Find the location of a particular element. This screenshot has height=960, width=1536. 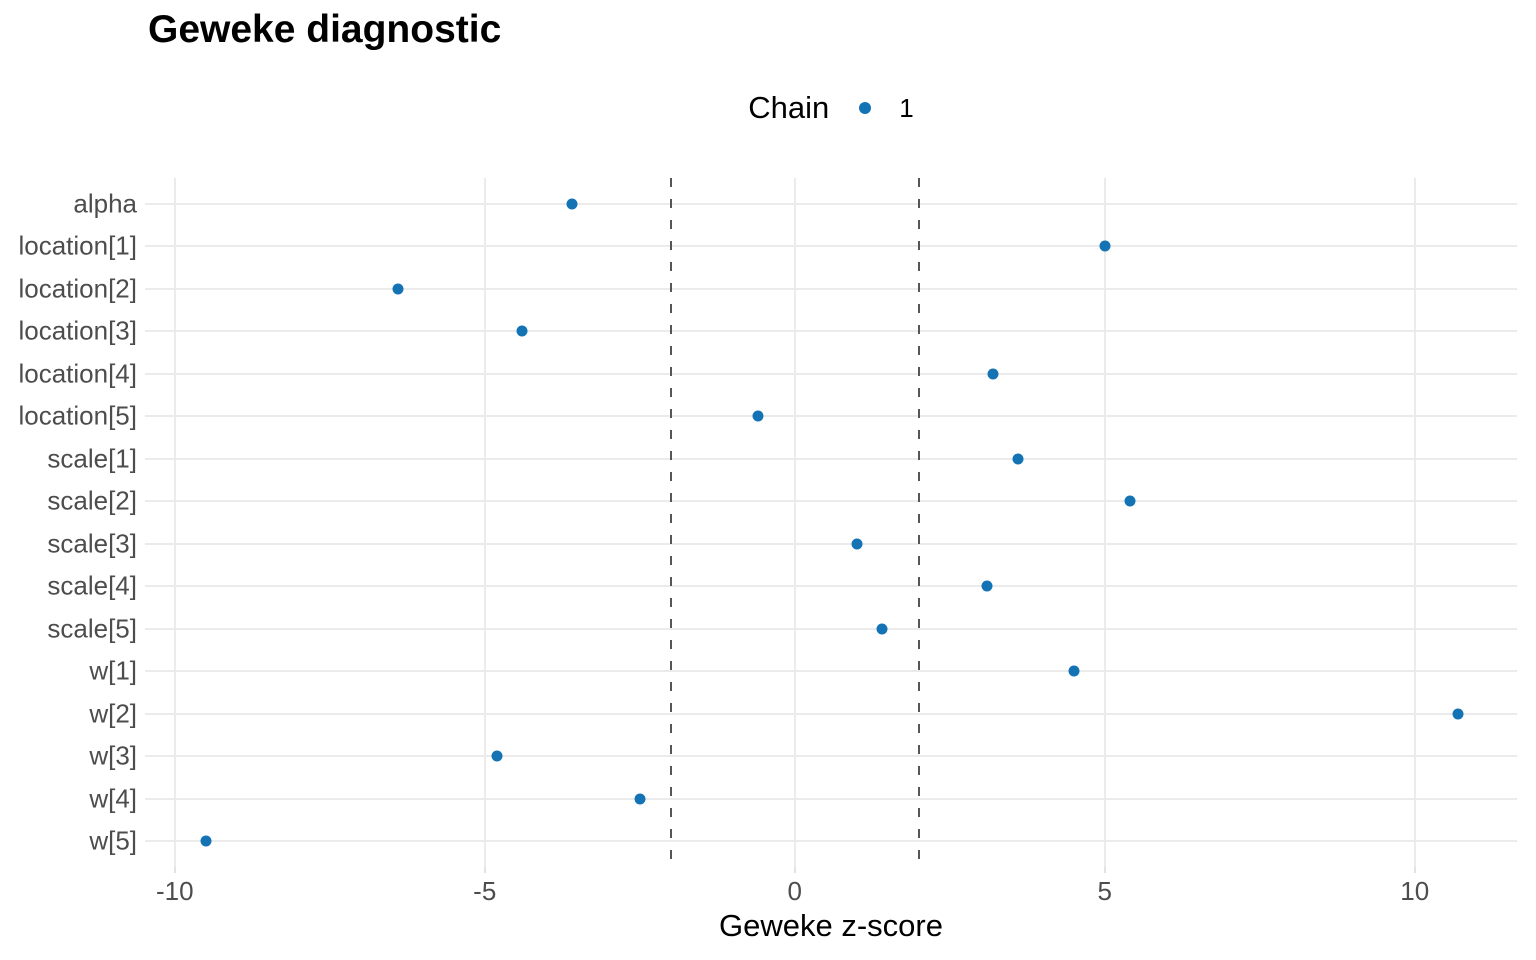

y-axis-tick-label: location[1] is located at coordinates (77, 245).